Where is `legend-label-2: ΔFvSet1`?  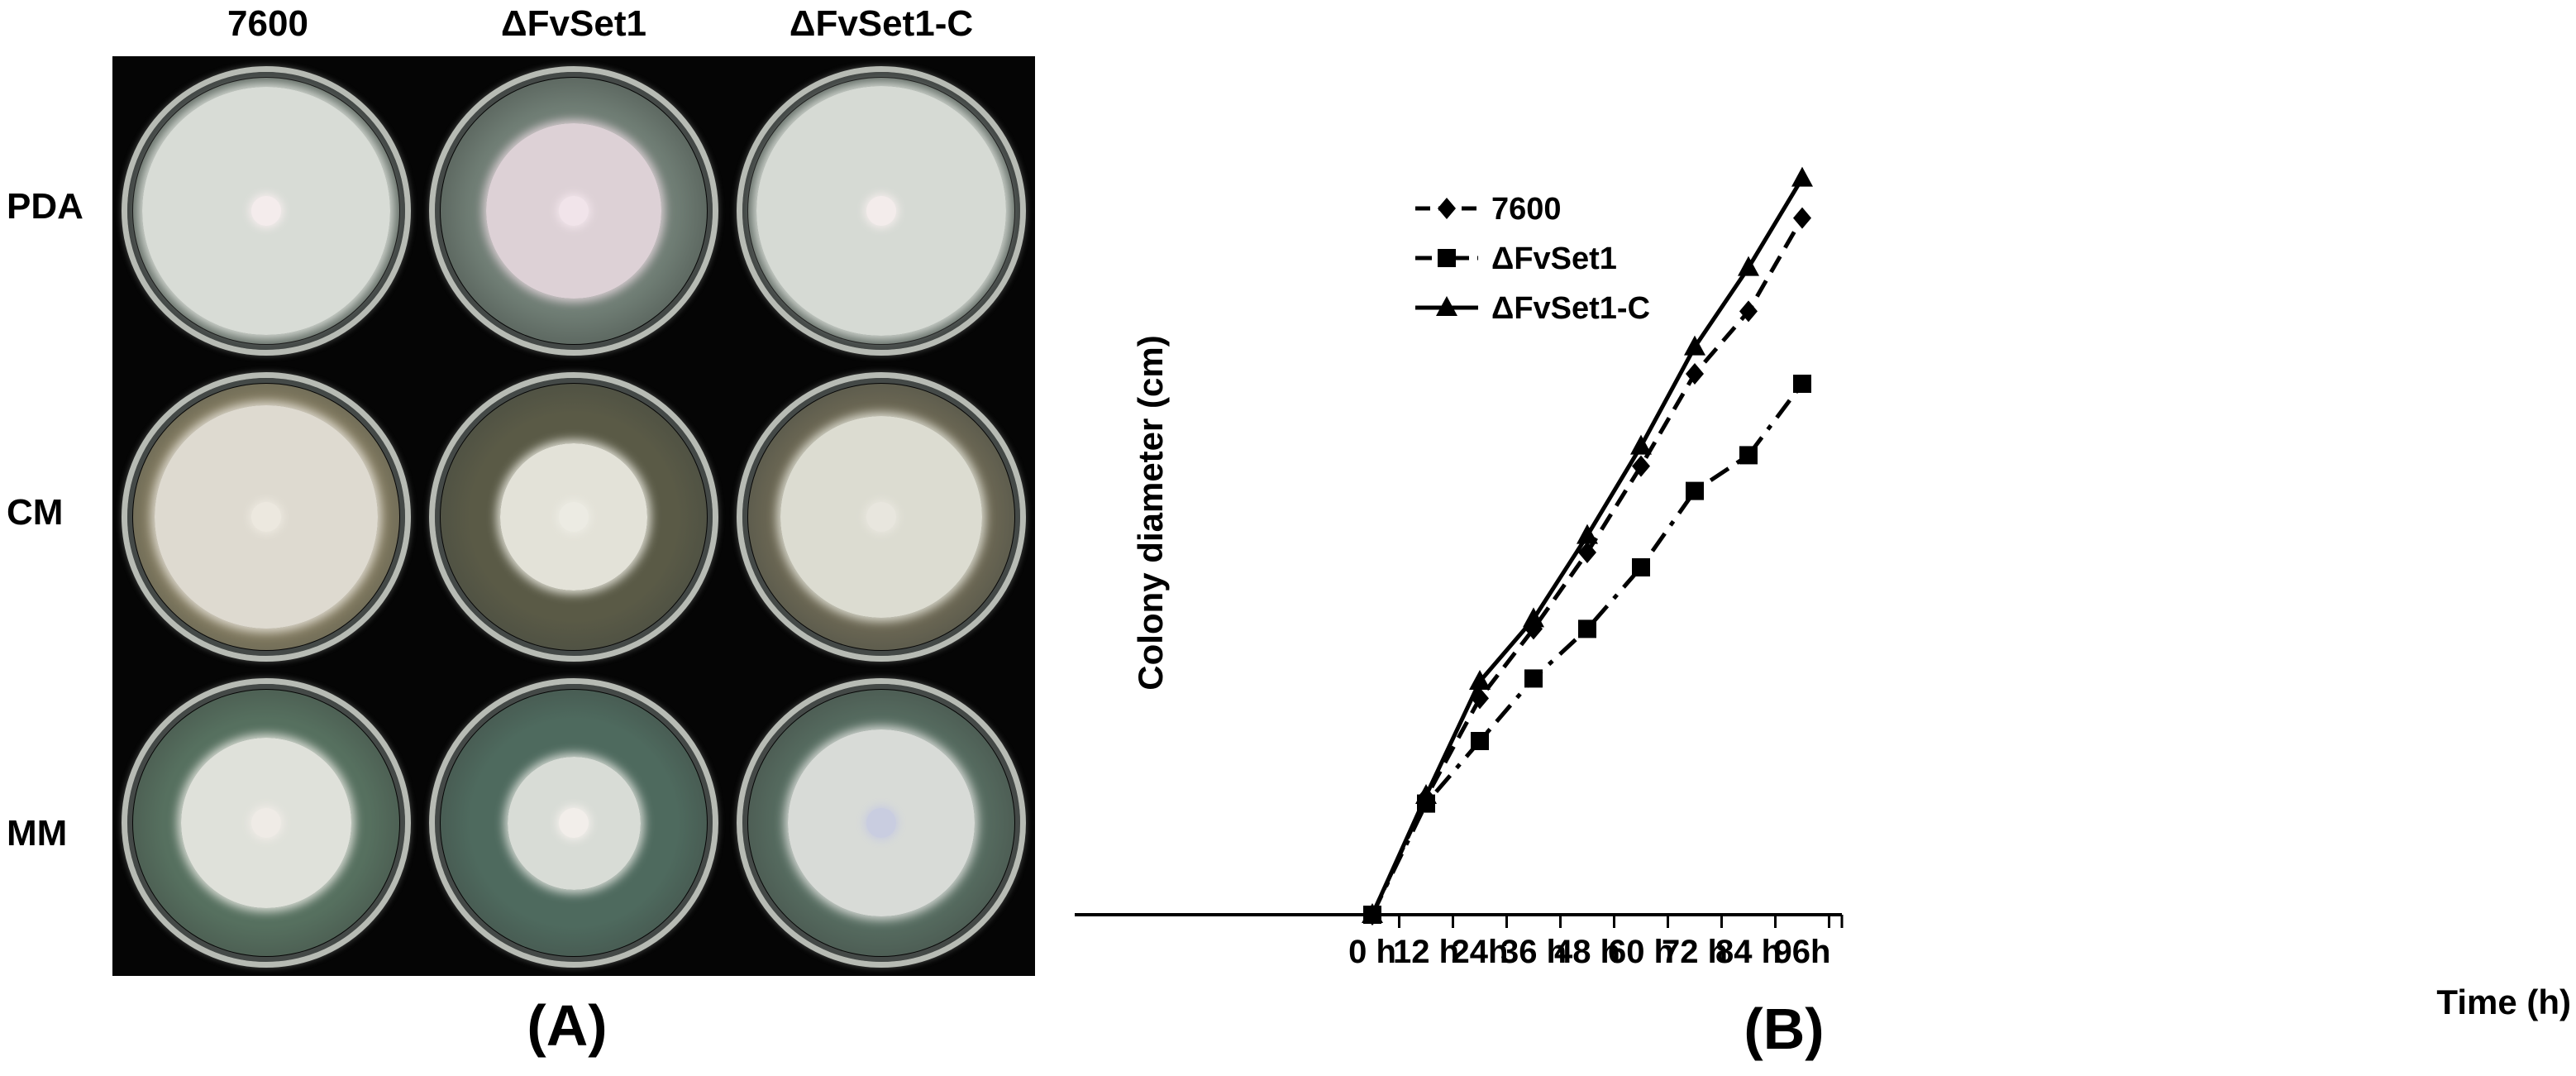 legend-label-2: ΔFvSet1 is located at coordinates (1554, 259).